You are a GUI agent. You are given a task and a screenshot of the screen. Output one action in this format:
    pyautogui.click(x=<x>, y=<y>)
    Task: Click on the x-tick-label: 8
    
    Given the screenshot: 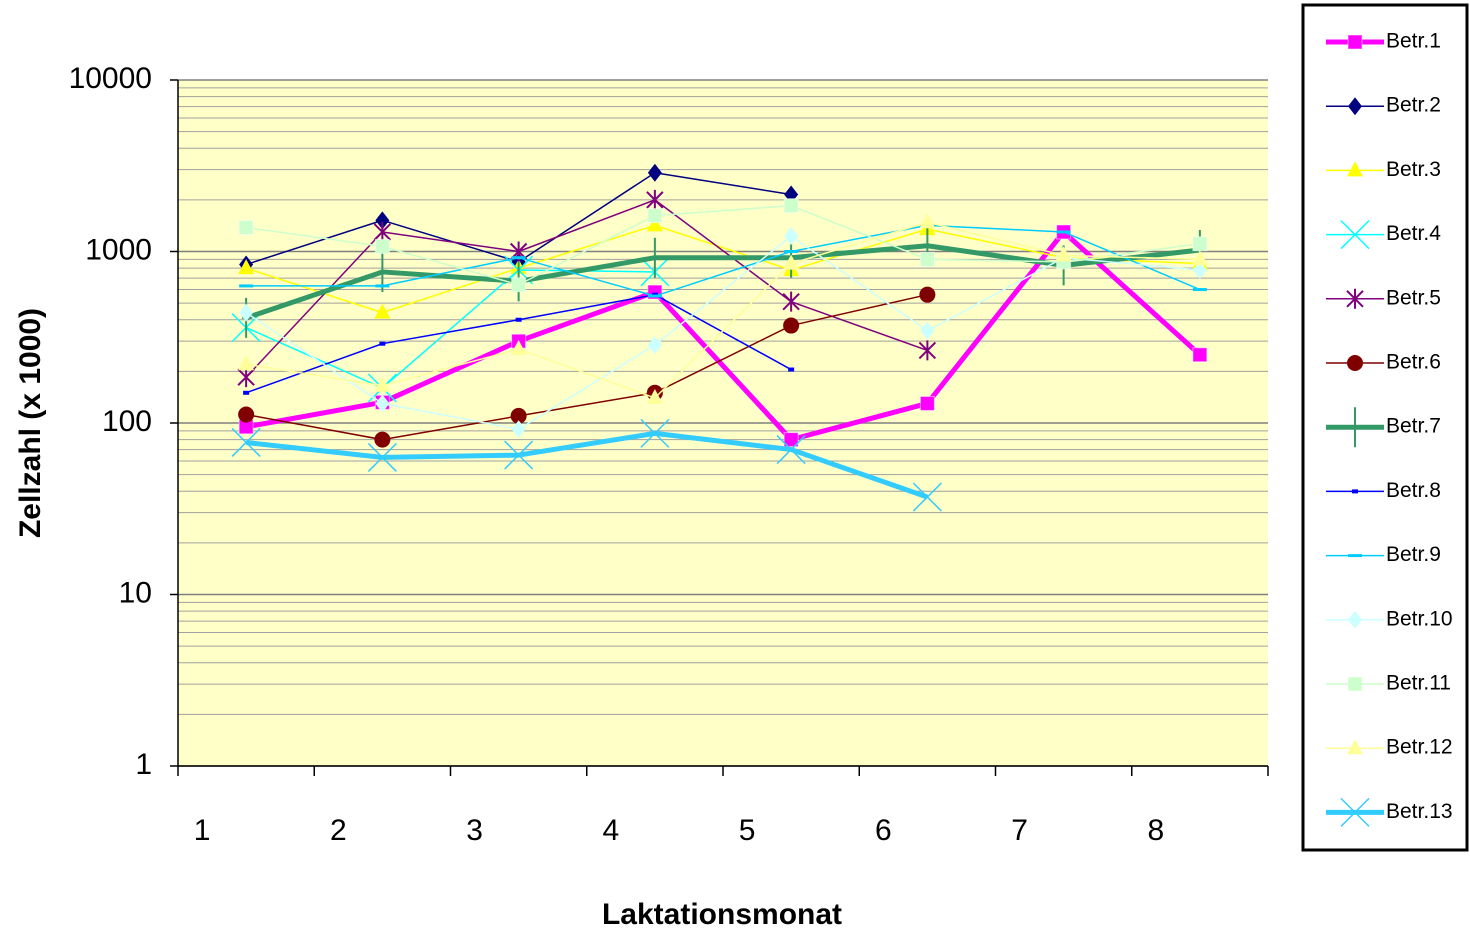 What is the action you would take?
    pyautogui.click(x=1156, y=830)
    